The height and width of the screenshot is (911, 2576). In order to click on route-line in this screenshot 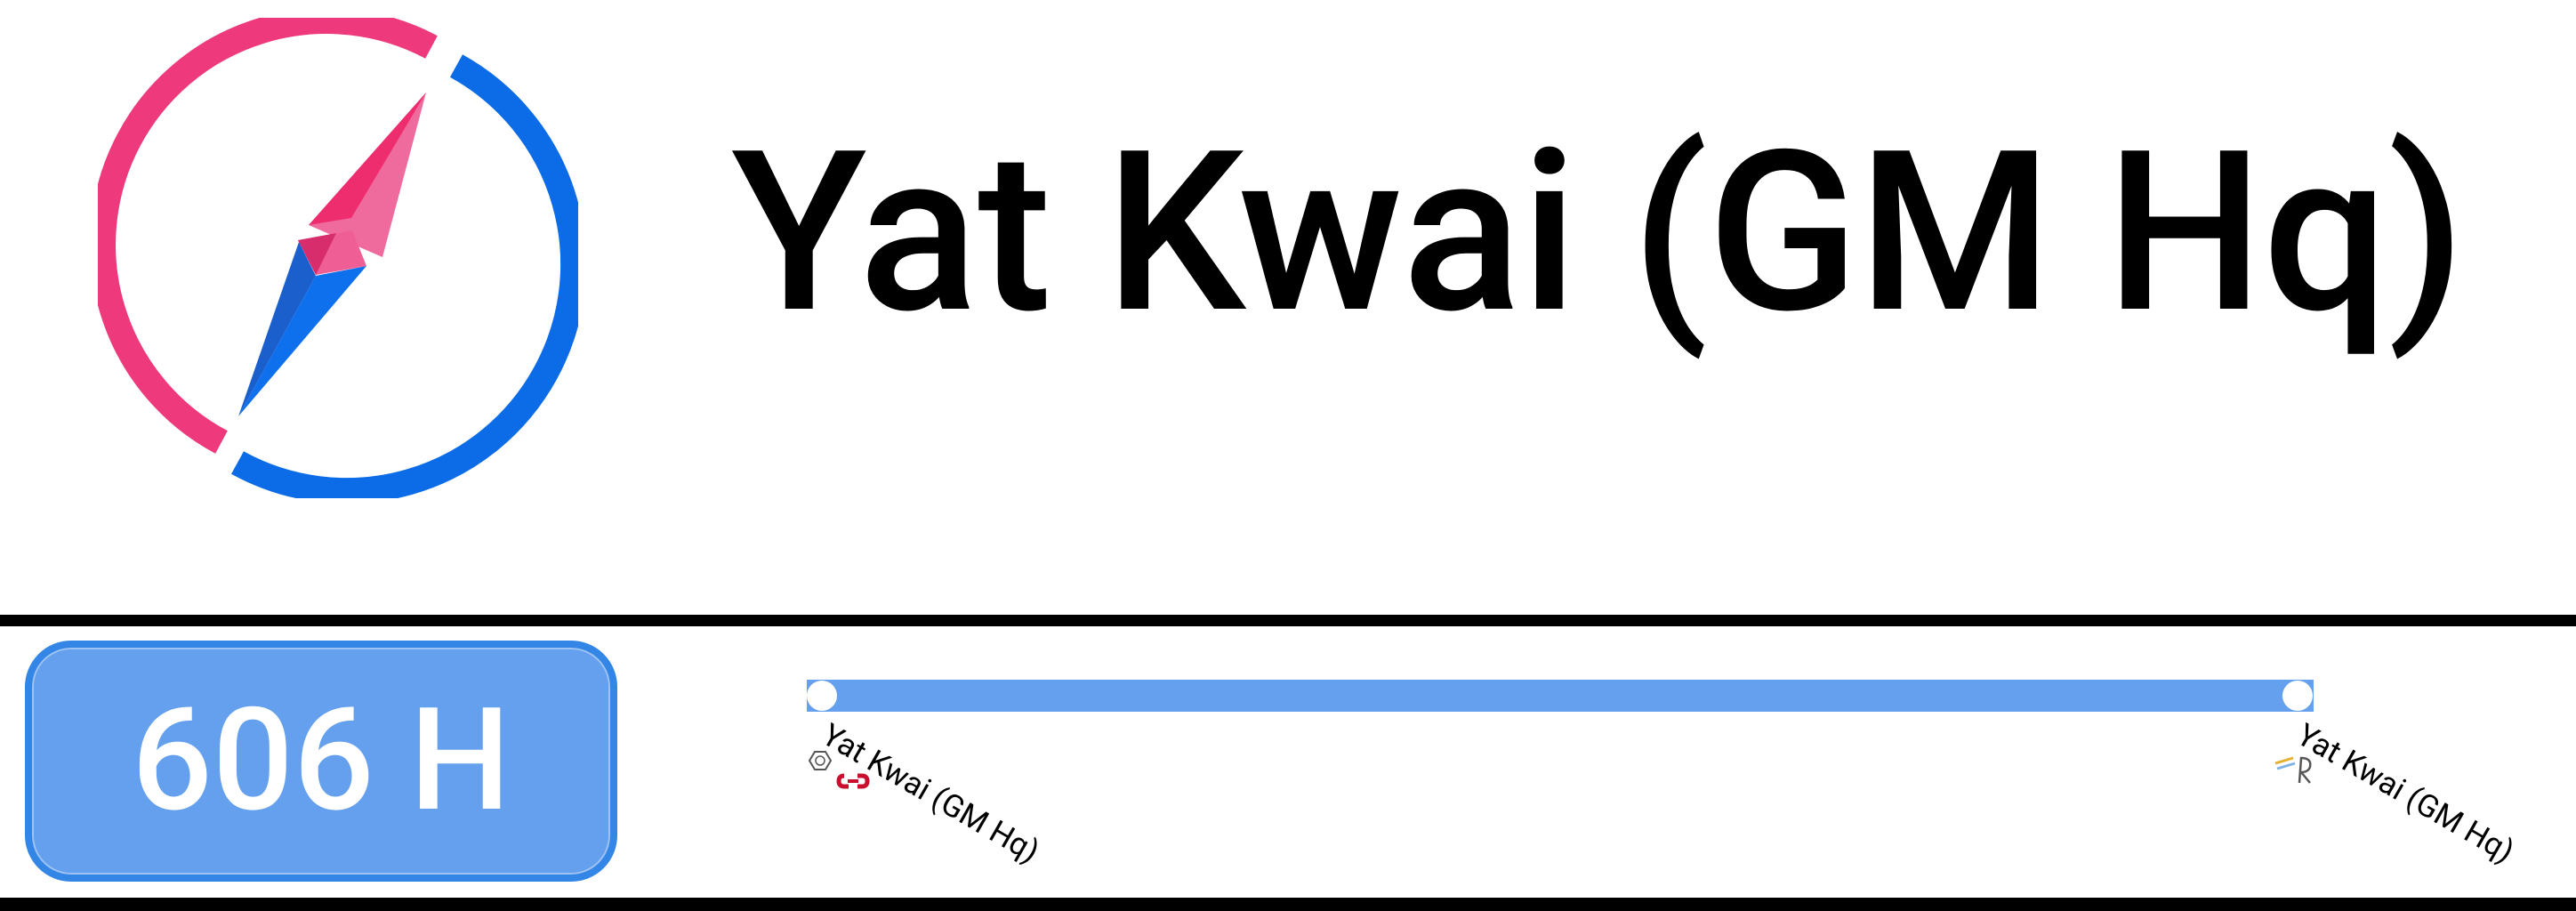, I will do `click(1560, 696)`.